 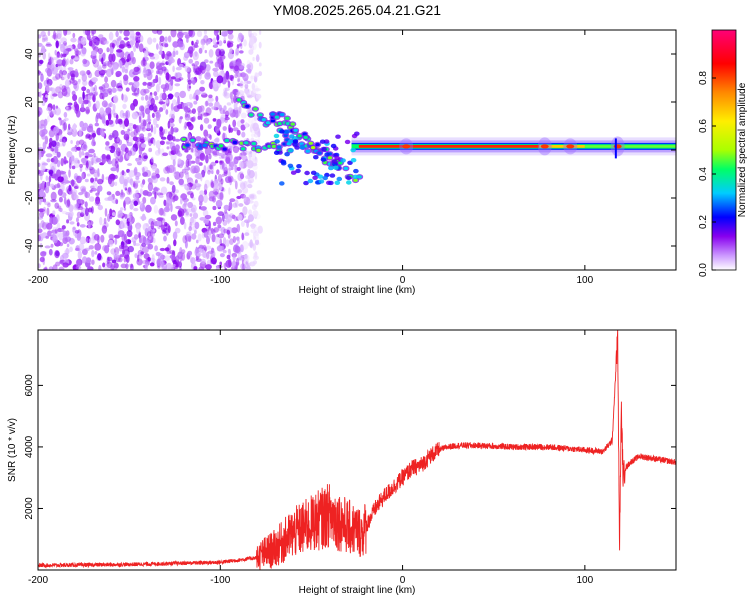 I want to click on chart-title: YM08.2025.265.04.21.G21, so click(x=357, y=10).